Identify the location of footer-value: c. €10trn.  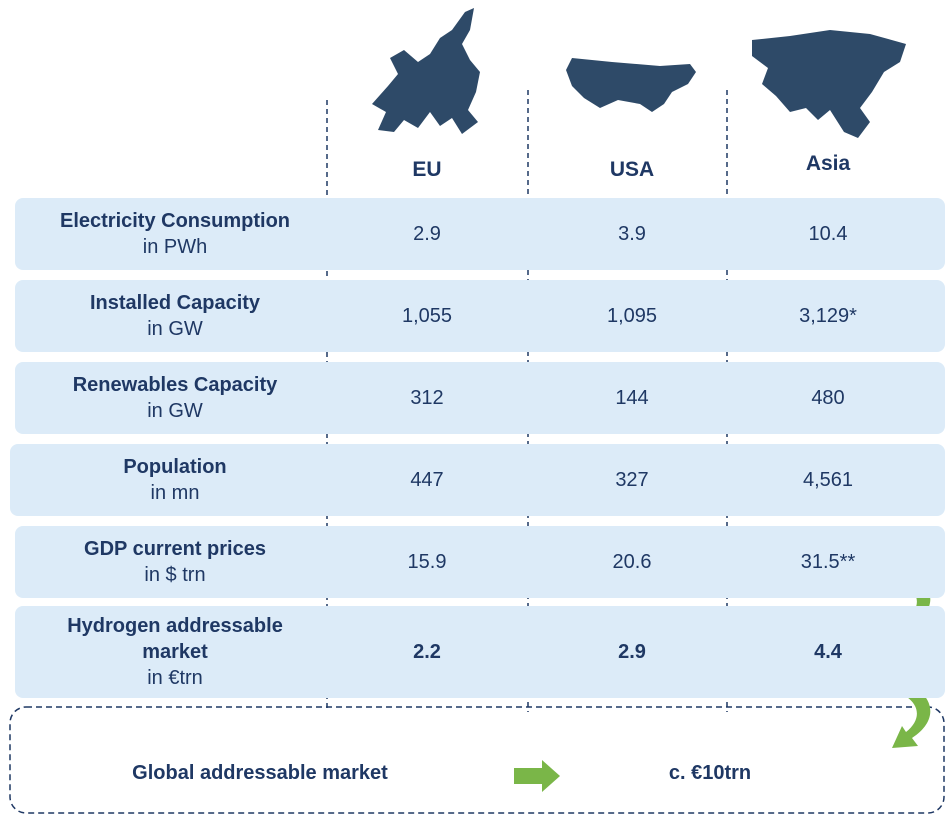
(710, 773).